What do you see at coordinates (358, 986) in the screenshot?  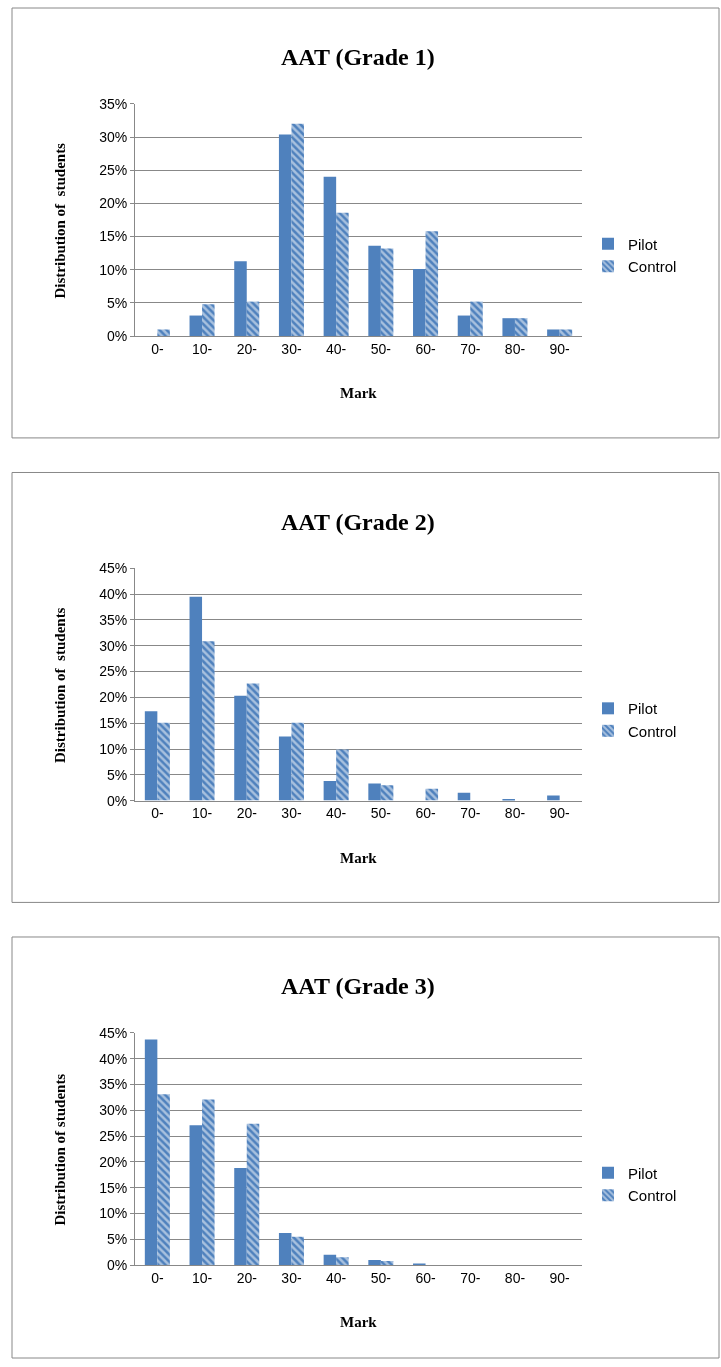 I see `chart-title: AAT (Grade 3)` at bounding box center [358, 986].